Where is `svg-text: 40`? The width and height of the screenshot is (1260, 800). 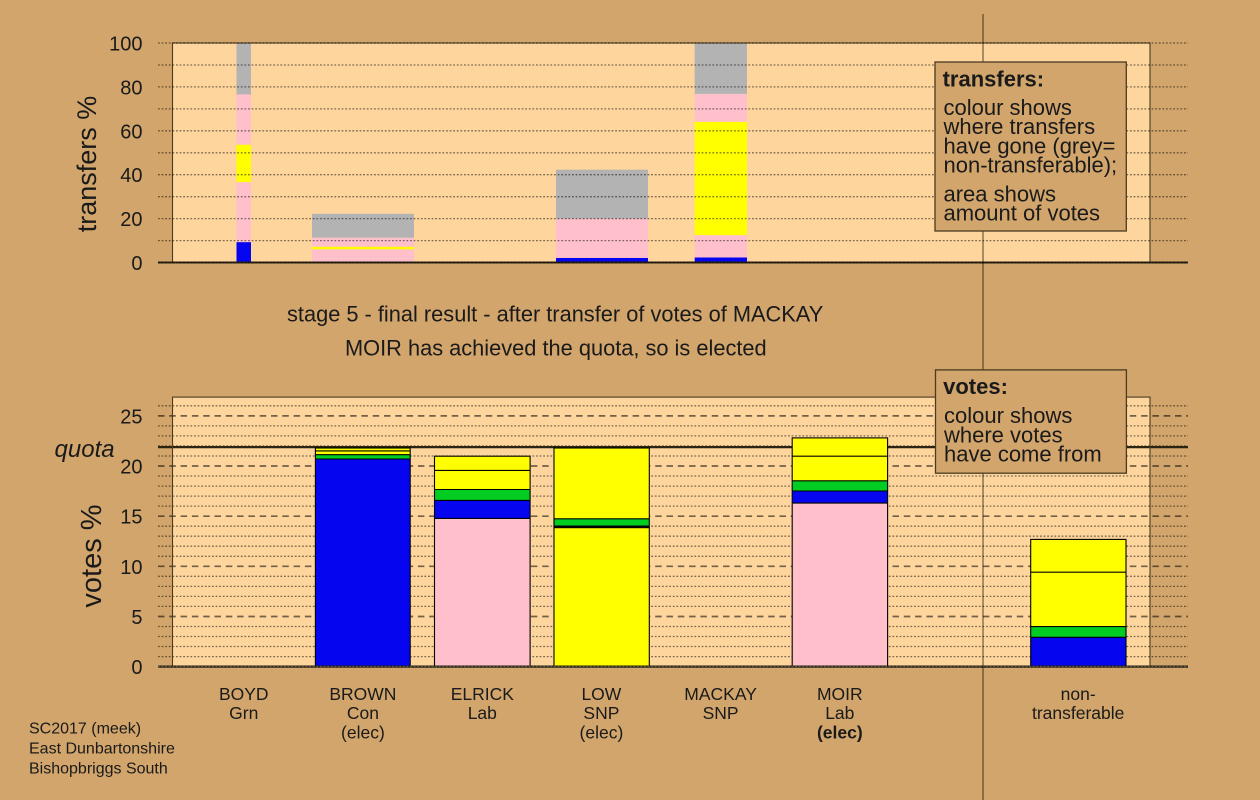
svg-text: 40 is located at coordinates (131, 176).